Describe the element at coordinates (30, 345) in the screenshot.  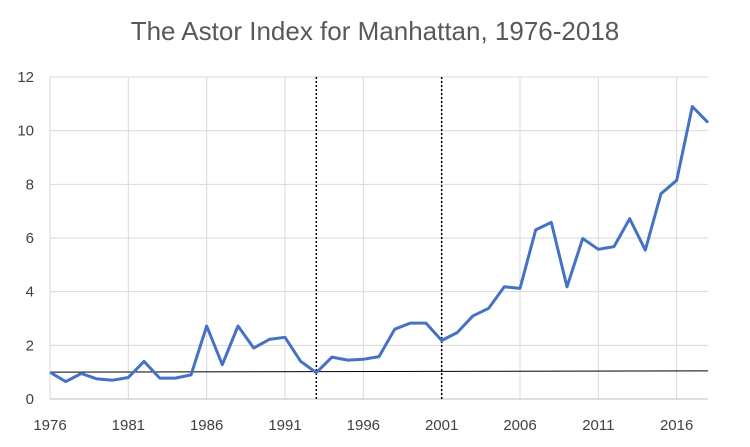
I see `y-tick-label: 2` at that location.